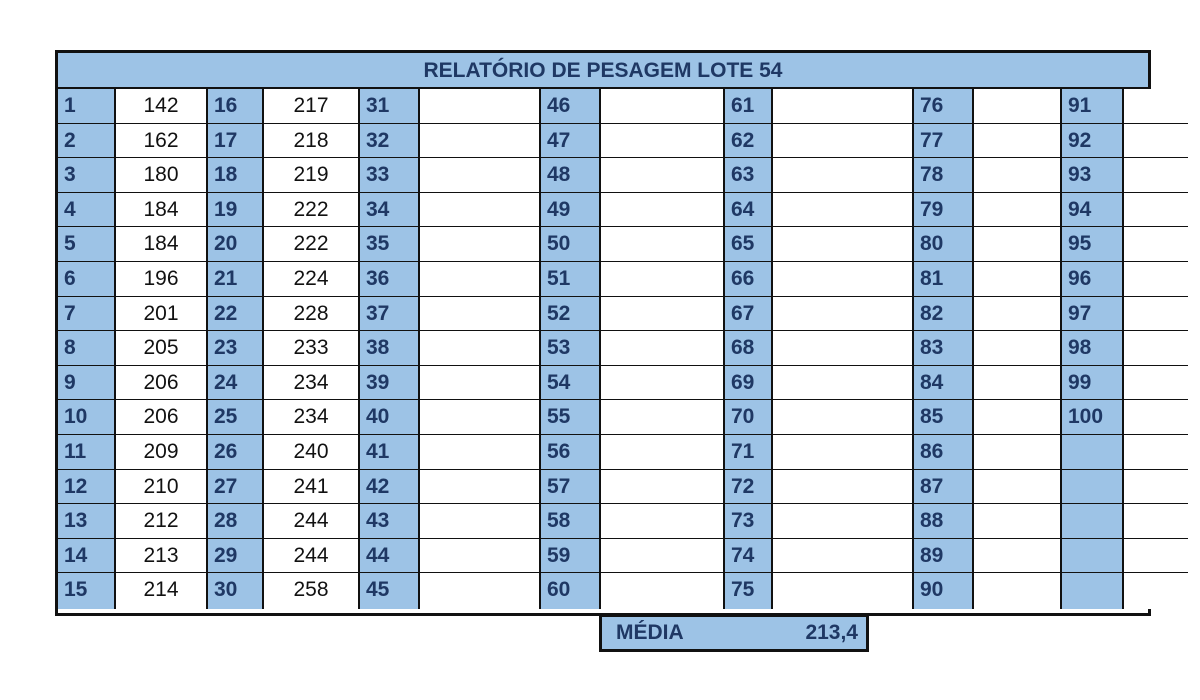  What do you see at coordinates (390, 453) in the screenshot?
I see `row-number: 41` at bounding box center [390, 453].